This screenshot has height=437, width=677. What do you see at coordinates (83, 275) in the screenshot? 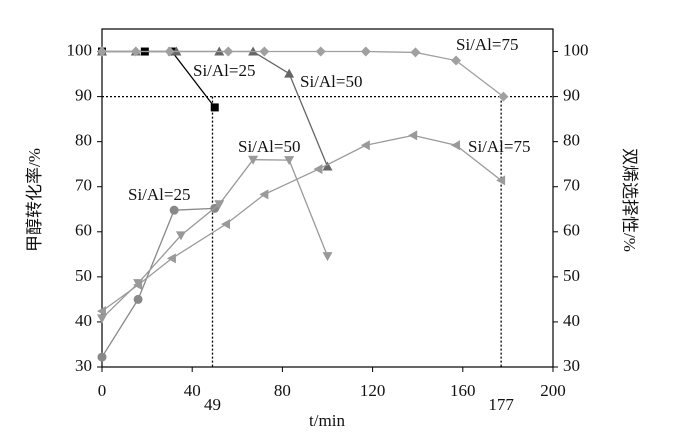
I see `y-tick-label: 50` at bounding box center [83, 275].